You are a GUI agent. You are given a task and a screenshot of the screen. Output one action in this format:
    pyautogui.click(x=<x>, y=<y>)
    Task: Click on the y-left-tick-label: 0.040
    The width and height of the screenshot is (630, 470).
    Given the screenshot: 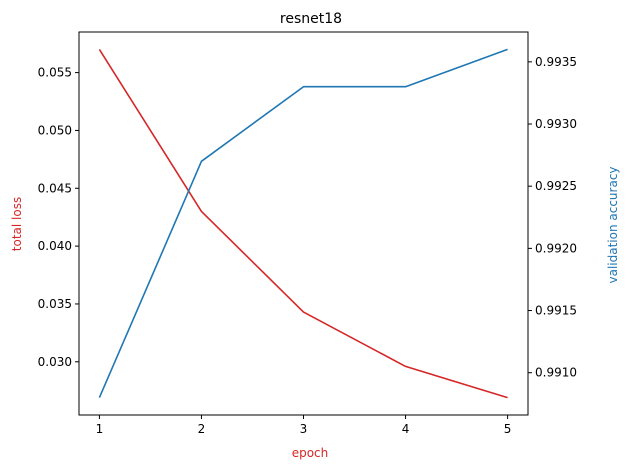 What is the action you would take?
    pyautogui.click(x=55, y=246)
    